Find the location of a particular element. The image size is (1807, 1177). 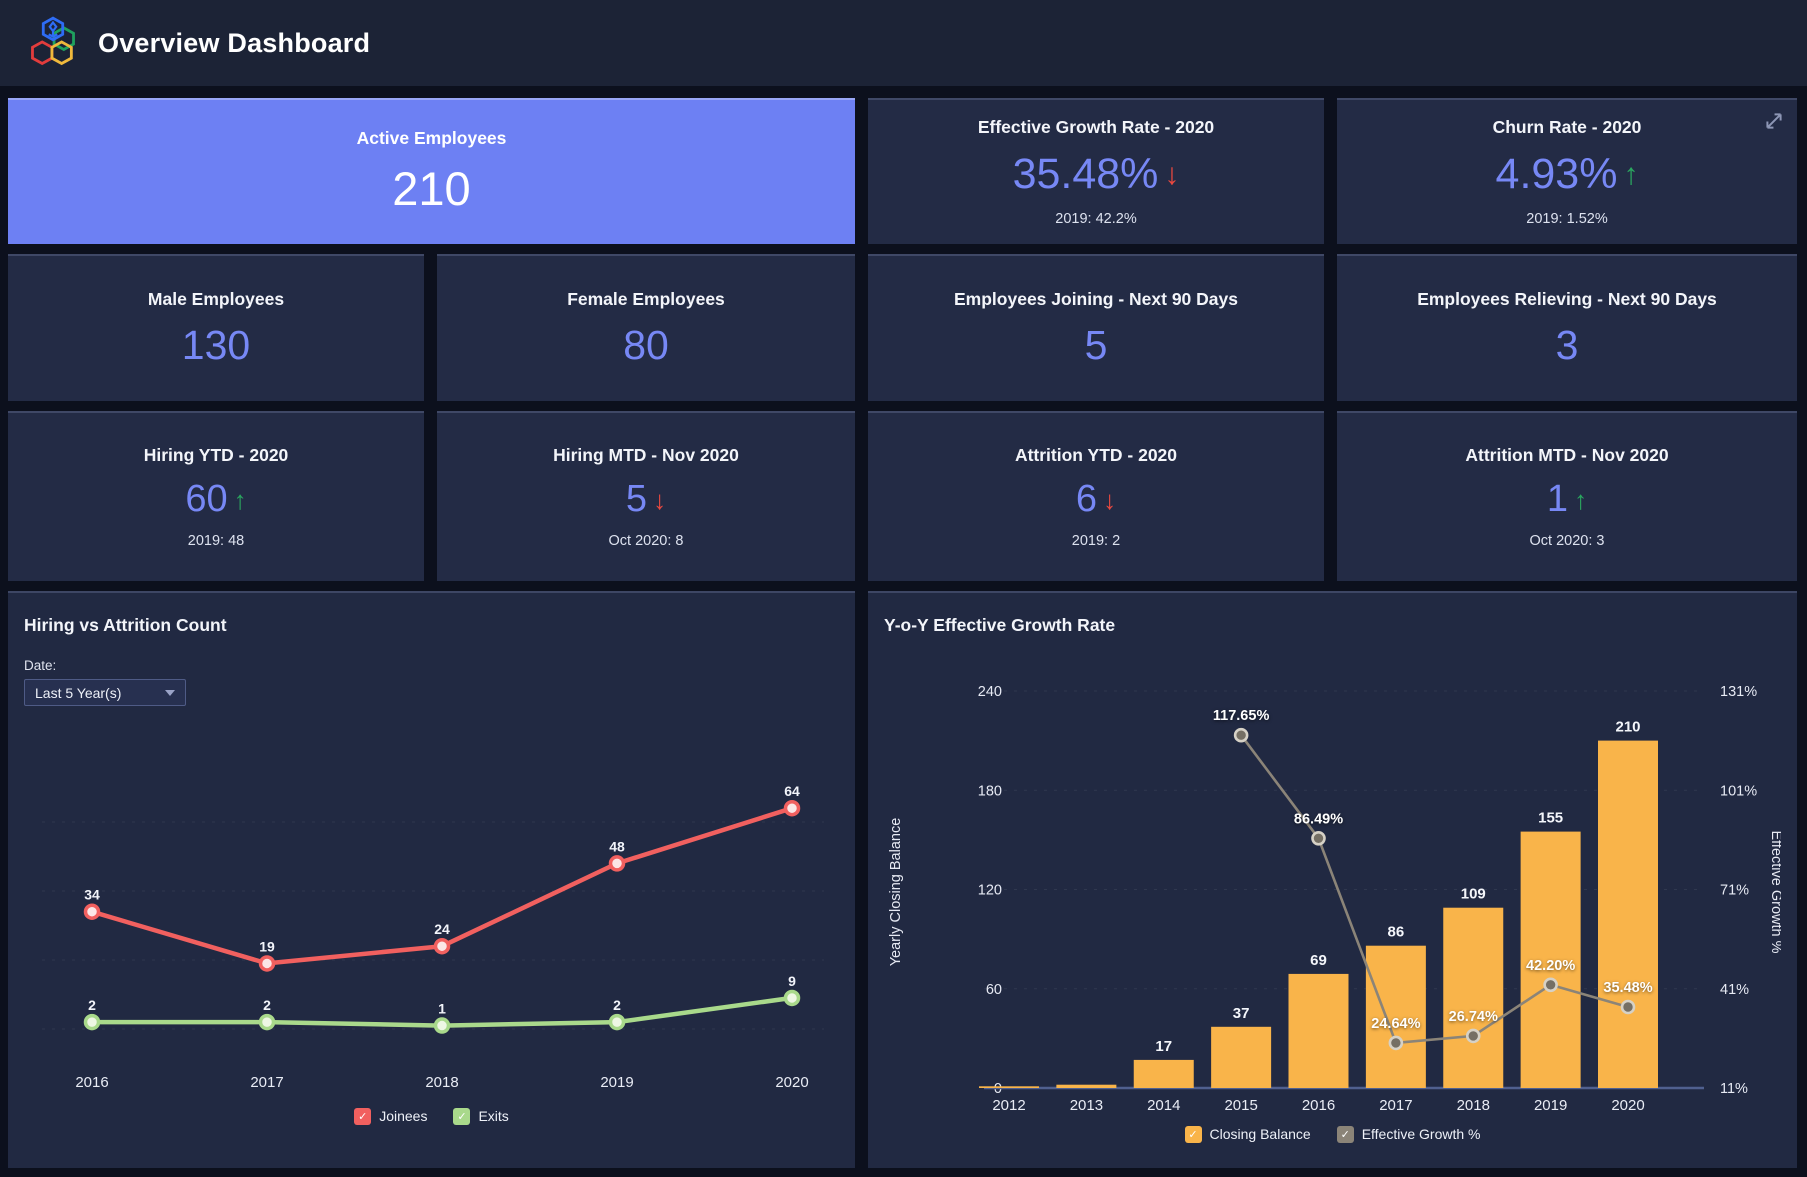

svg-text: 17 is located at coordinates (1163, 1046).